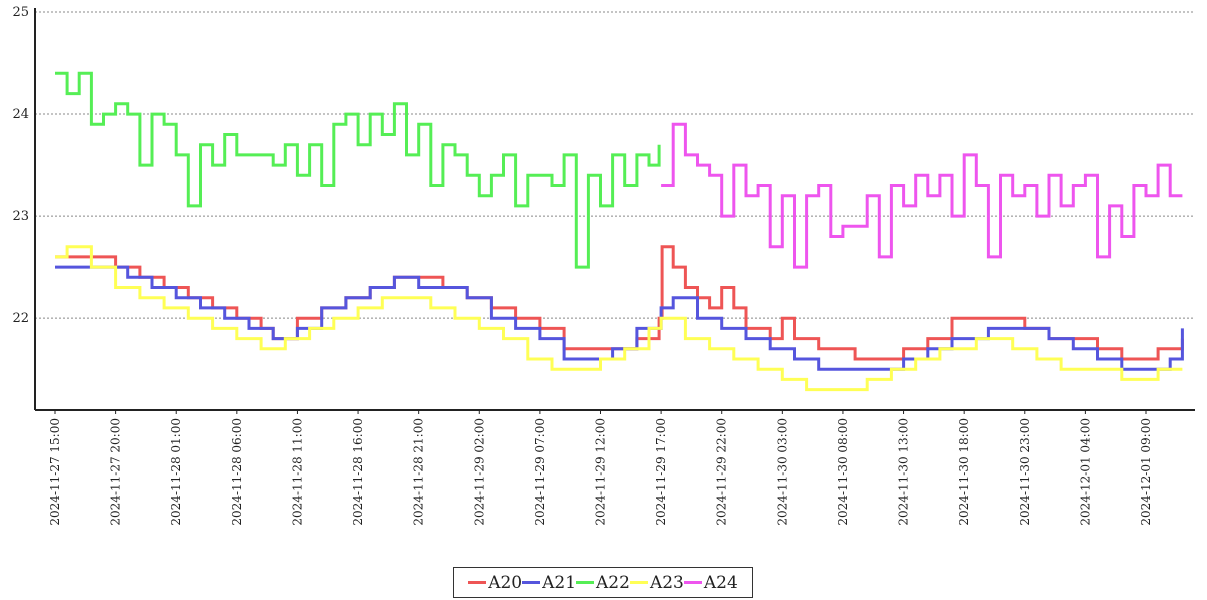 This screenshot has width=1207, height=600. Describe the element at coordinates (843, 472) in the screenshot. I see `x-tick-label-13: 2024-11-30 08:00` at that location.